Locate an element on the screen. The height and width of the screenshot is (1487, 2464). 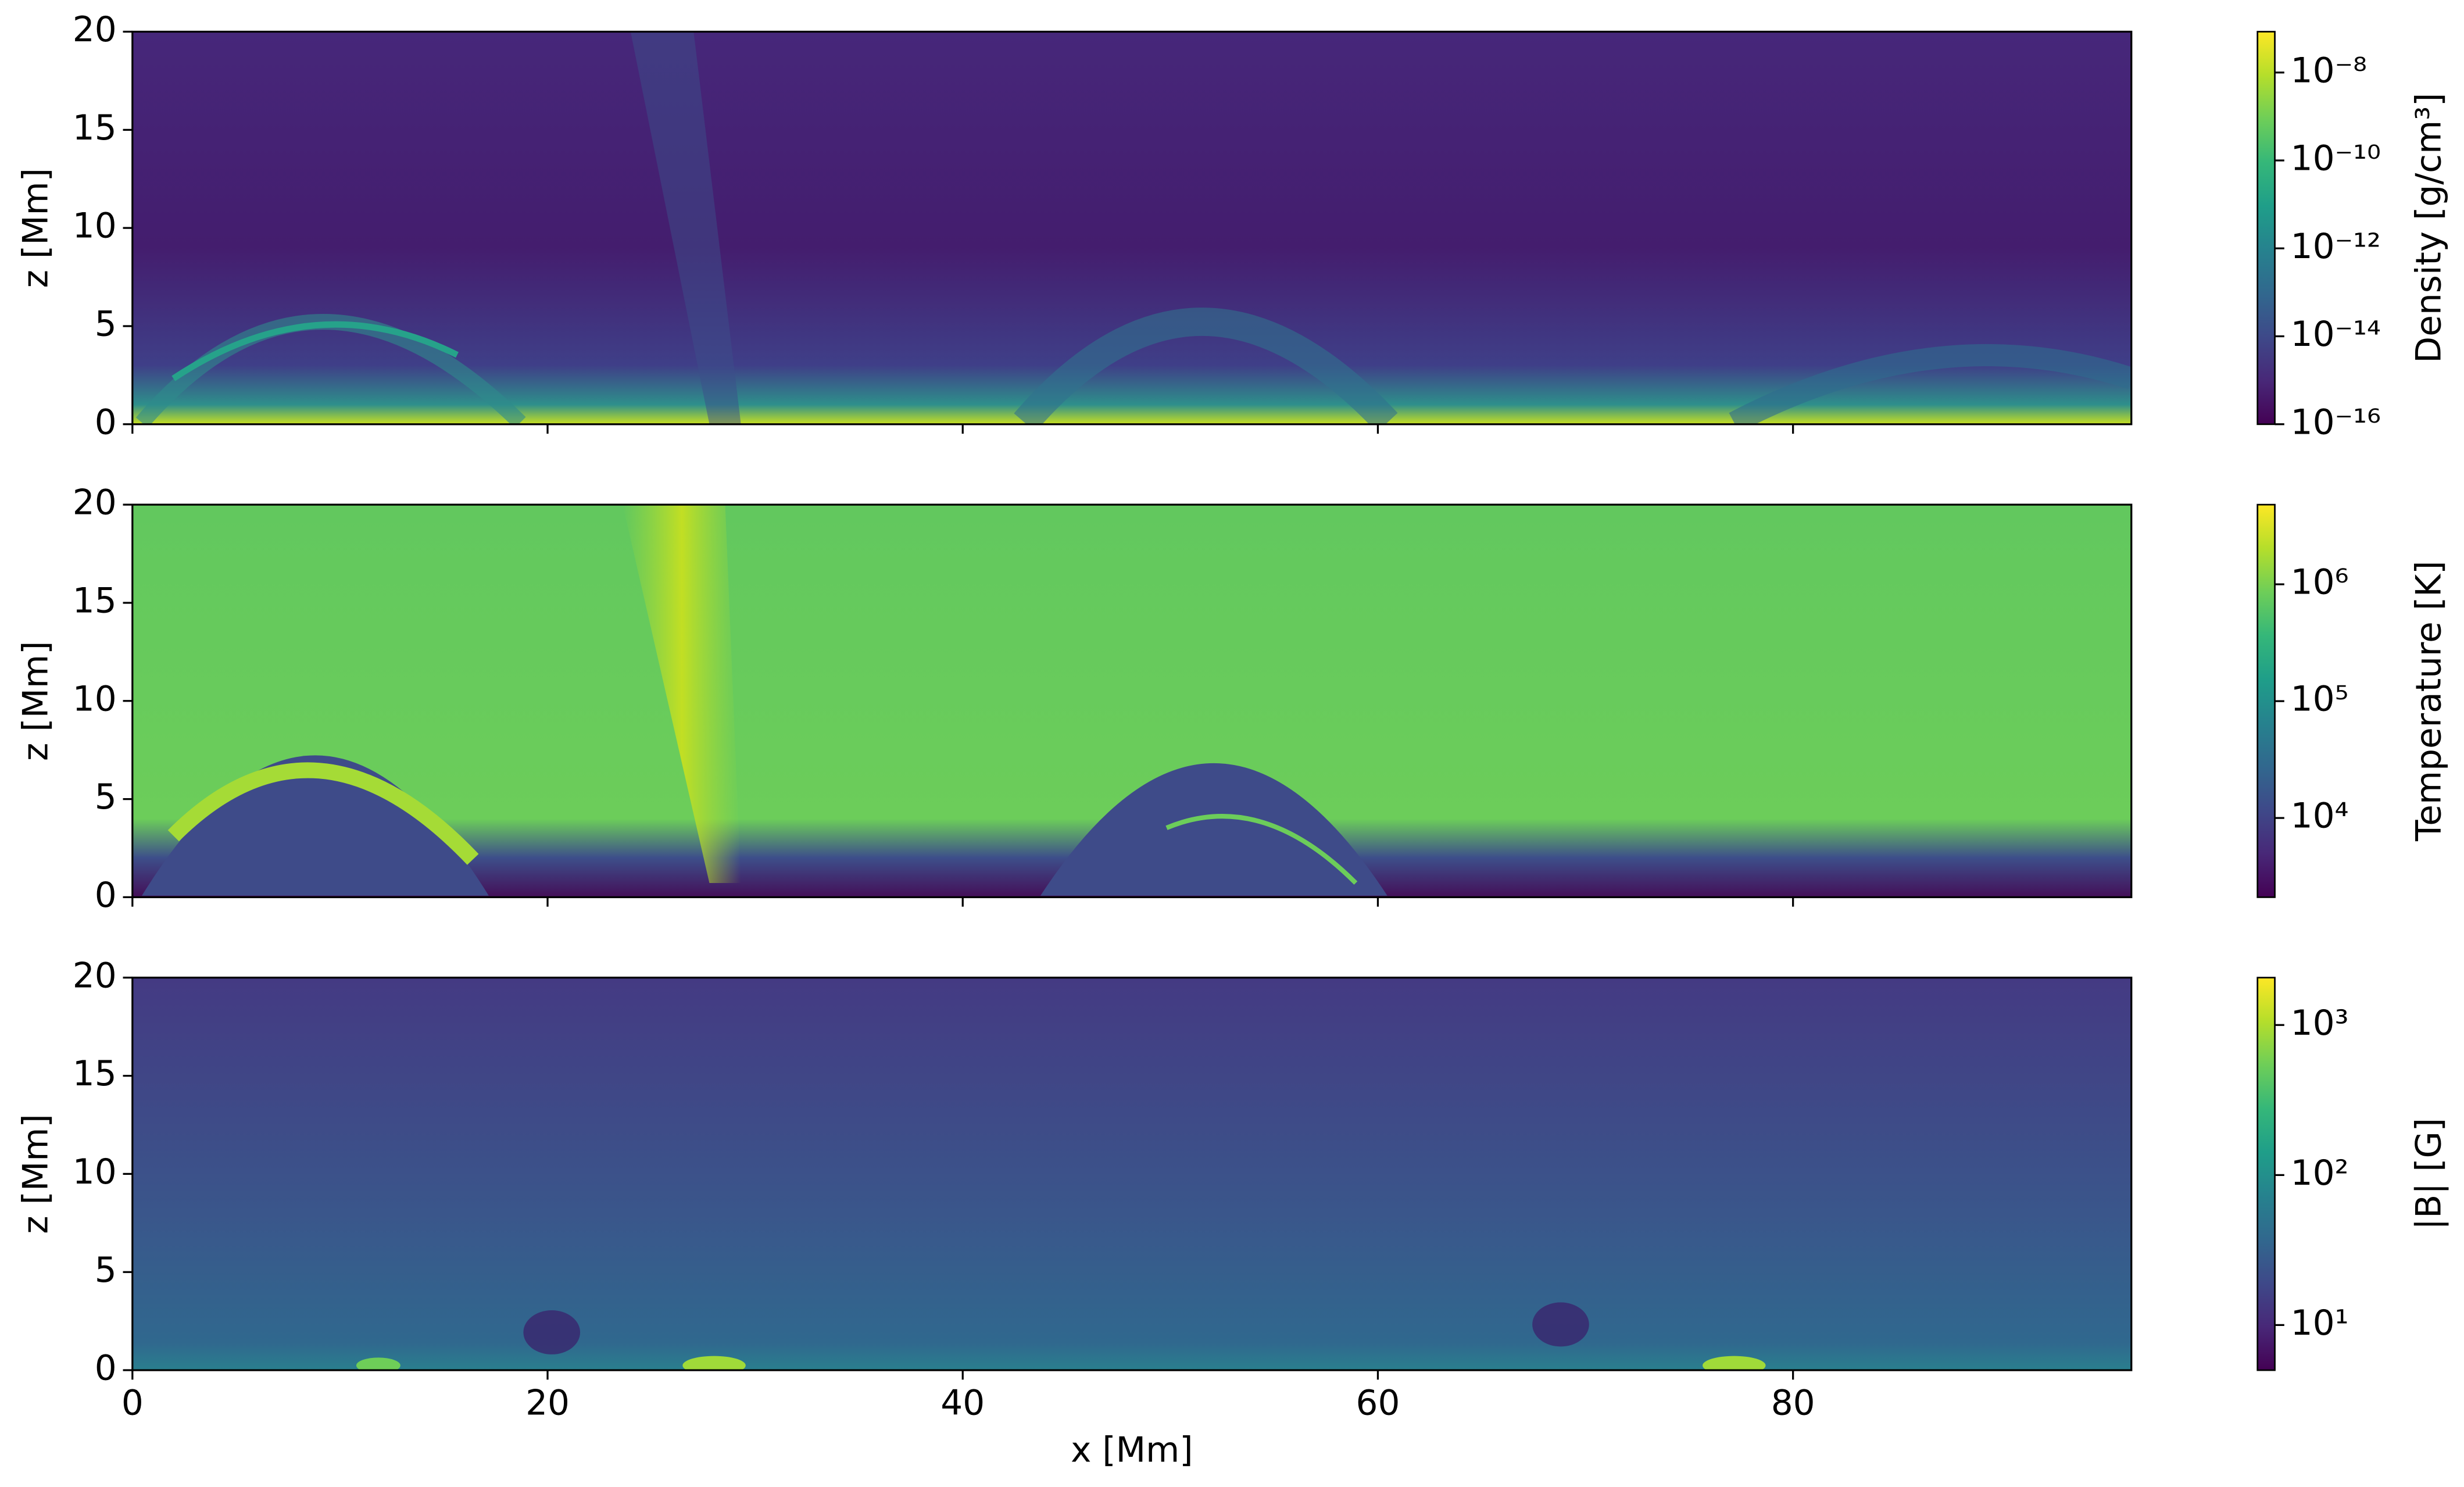
colorbar-tick-label: 10⁻¹⁶ is located at coordinates (2336, 422).